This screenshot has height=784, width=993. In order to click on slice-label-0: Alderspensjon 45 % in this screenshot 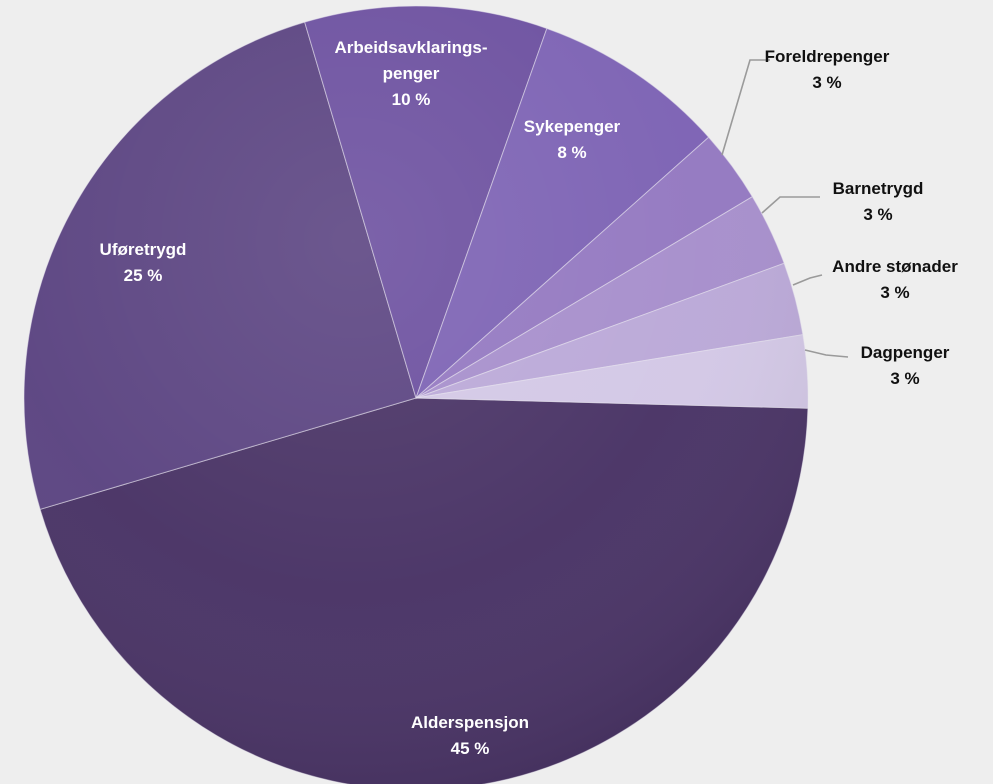, I will do `click(470, 735)`.